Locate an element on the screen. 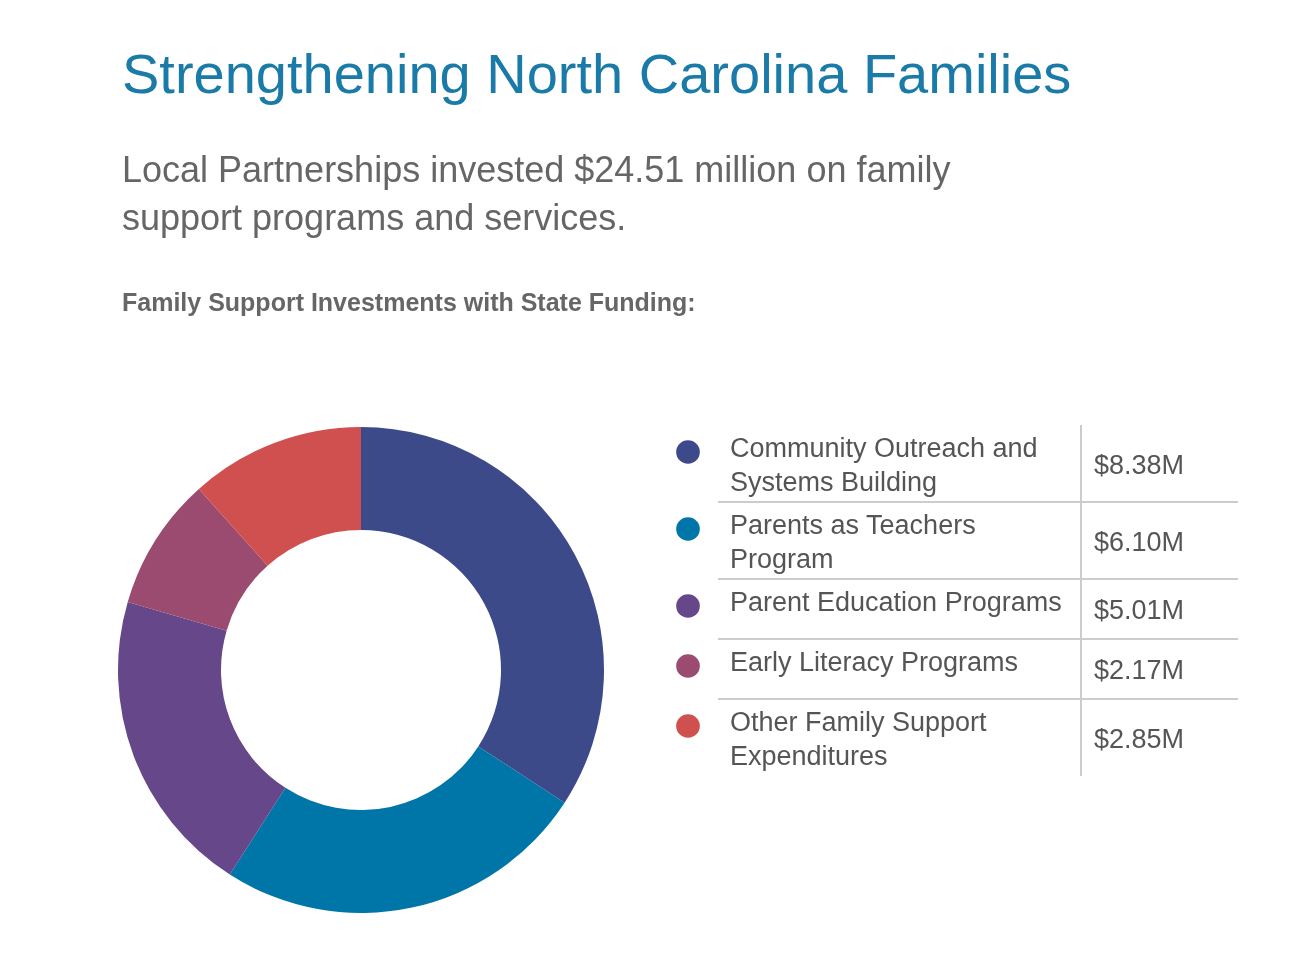 This screenshot has width=1310, height=976. legend-label: Parents as Teachers Program is located at coordinates (853, 542).